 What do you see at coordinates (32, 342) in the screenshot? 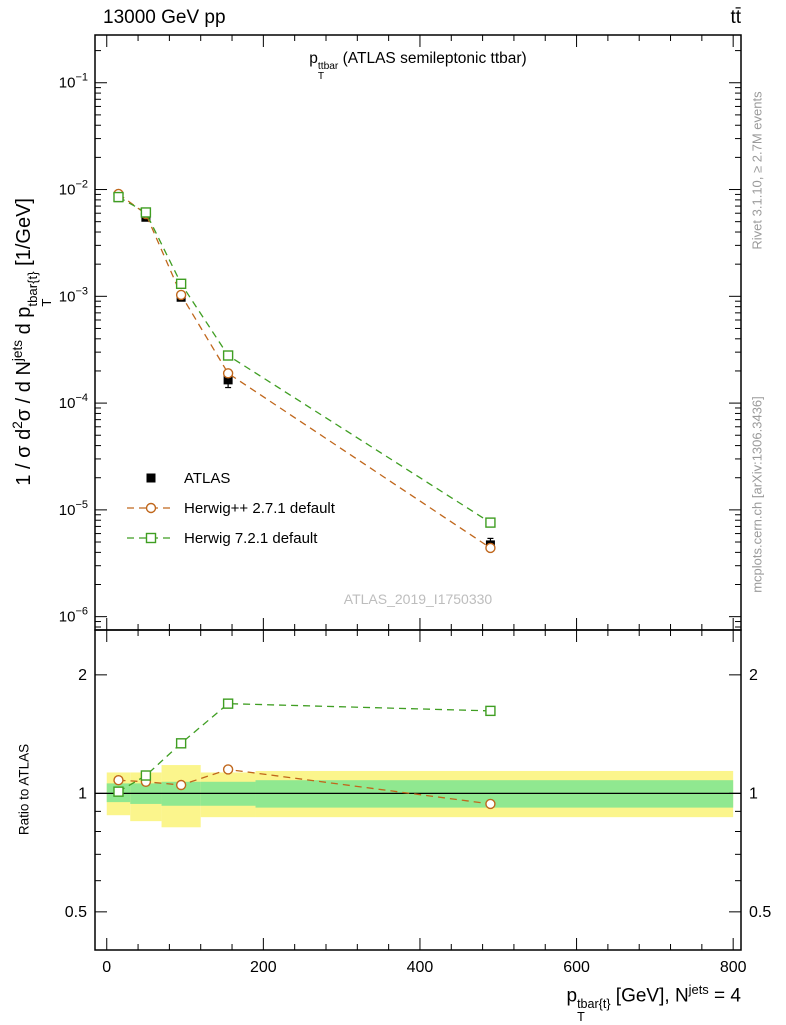
I see `main-y-axis-label: 1 / σ d2σ / d Njets d p tbar{t} T [1/GeV]` at bounding box center [32, 342].